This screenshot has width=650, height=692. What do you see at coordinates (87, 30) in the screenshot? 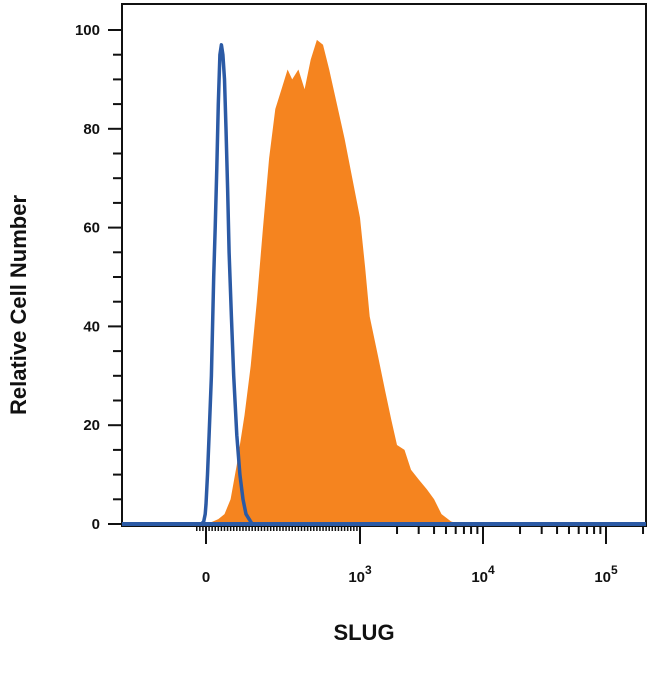
I see `y-tick-label: 100` at bounding box center [87, 30].